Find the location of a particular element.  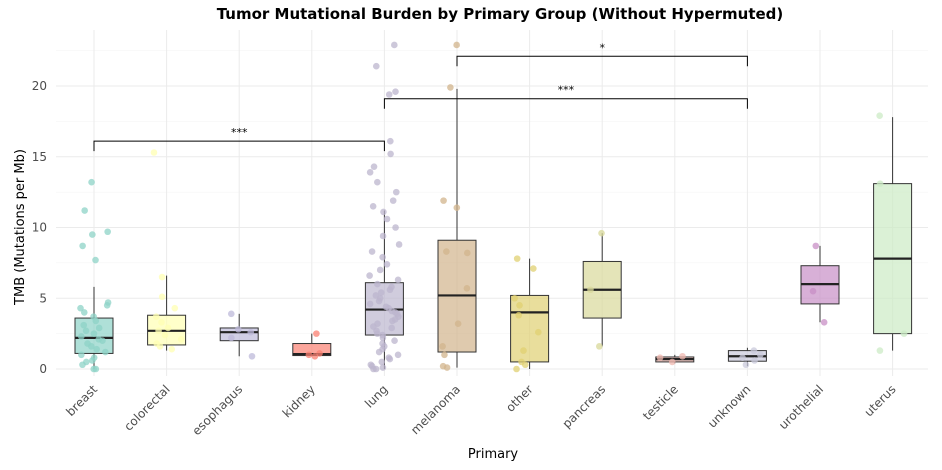

x-tick-label-urothelial: urothelial is located at coordinates (801, 407).